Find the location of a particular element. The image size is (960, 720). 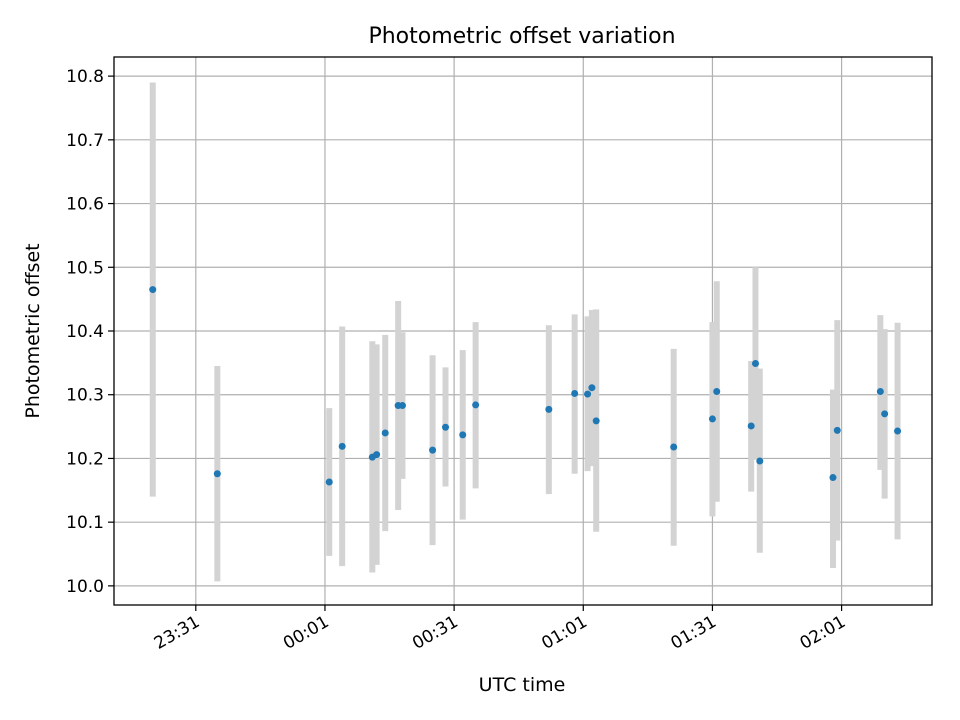

x-axis-ticks: 23:31 00:01 00:31 01:01 01:31 02:01 is located at coordinates (500, 629).